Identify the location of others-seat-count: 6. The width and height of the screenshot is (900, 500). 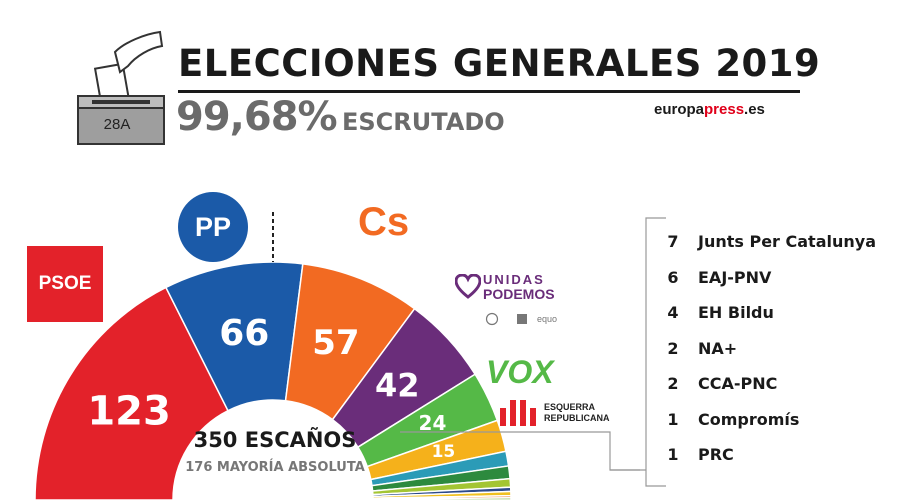
(673, 277).